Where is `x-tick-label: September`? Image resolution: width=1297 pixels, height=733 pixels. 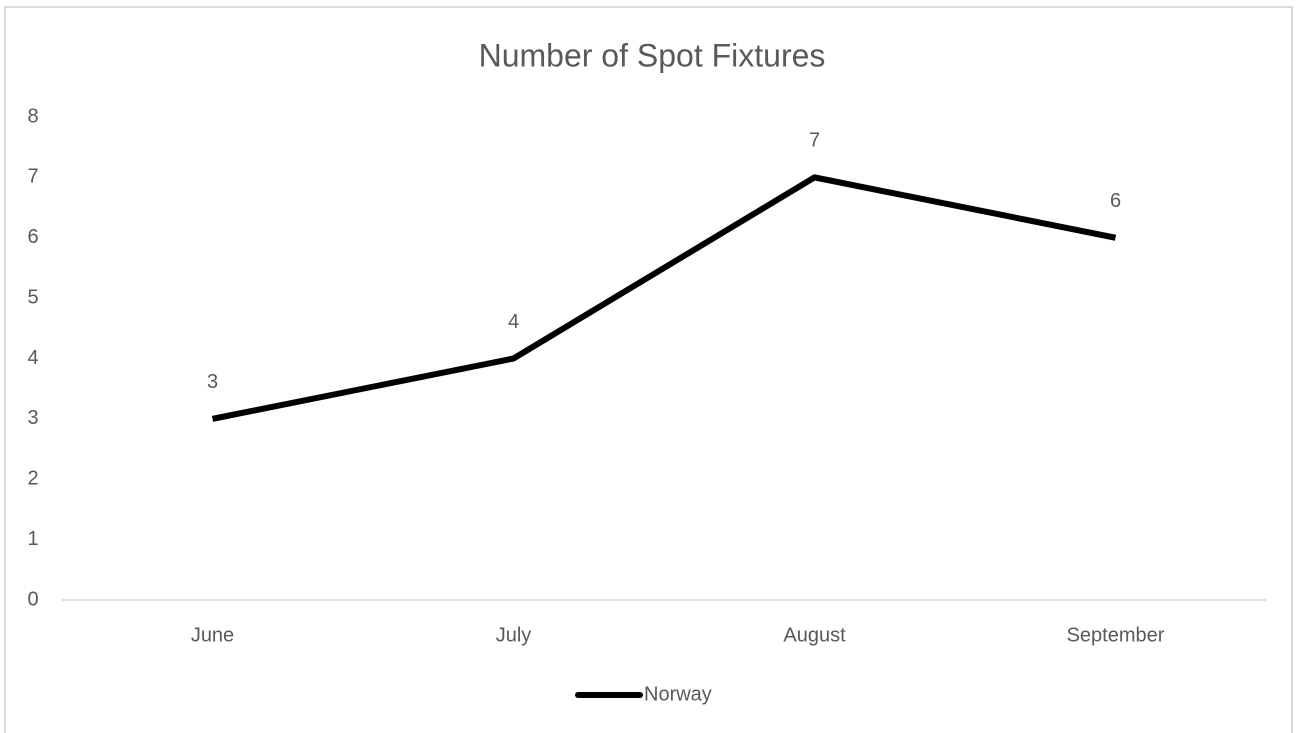 x-tick-label: September is located at coordinates (1116, 635).